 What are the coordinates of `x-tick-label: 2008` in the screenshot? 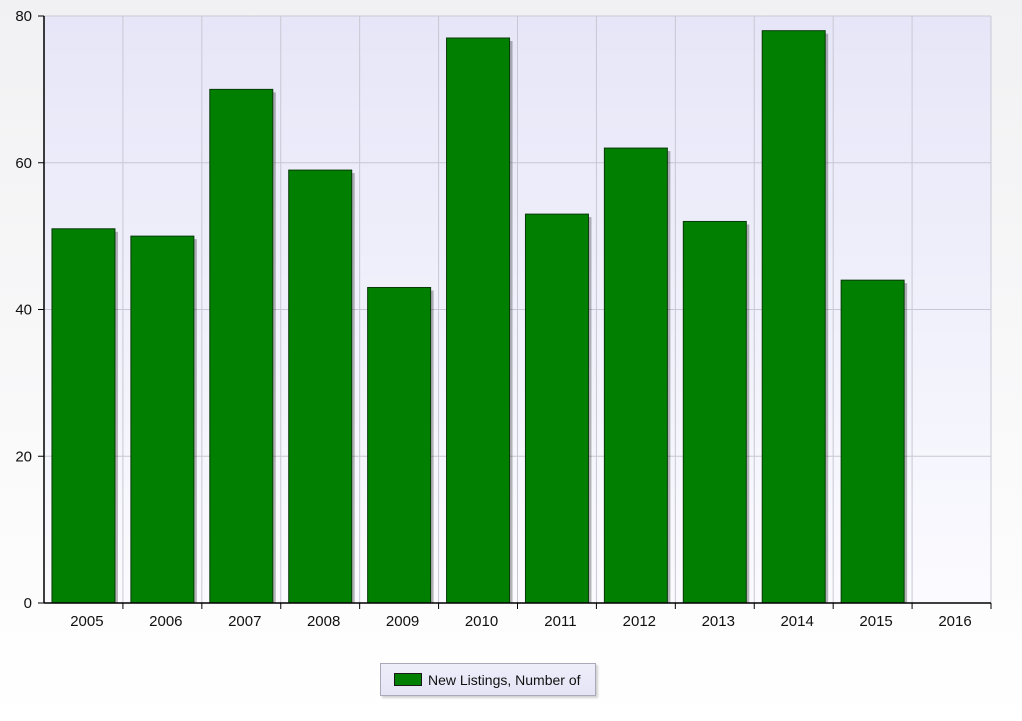 It's located at (323, 621).